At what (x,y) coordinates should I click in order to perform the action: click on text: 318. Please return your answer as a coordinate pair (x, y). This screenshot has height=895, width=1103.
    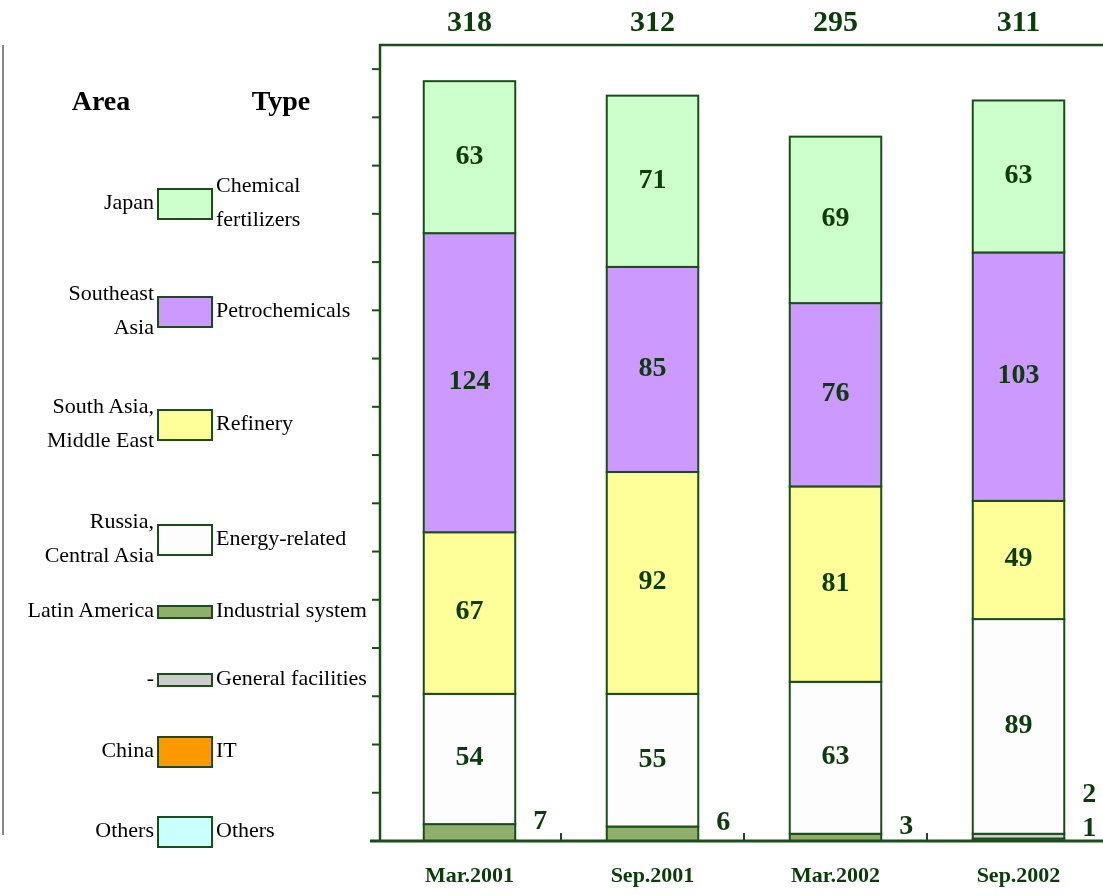
    Looking at the image, I should click on (469, 20).